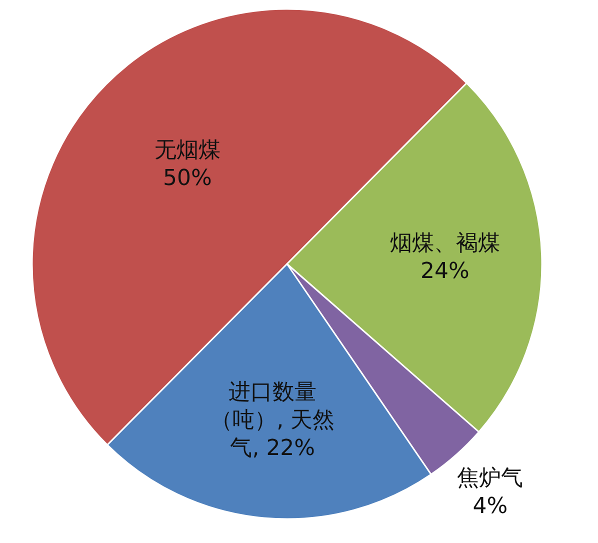 The width and height of the screenshot is (598, 543). Describe the element at coordinates (273, 421) in the screenshot. I see `slice-label: 进口数量（吨）, 天然气, 22%` at that location.